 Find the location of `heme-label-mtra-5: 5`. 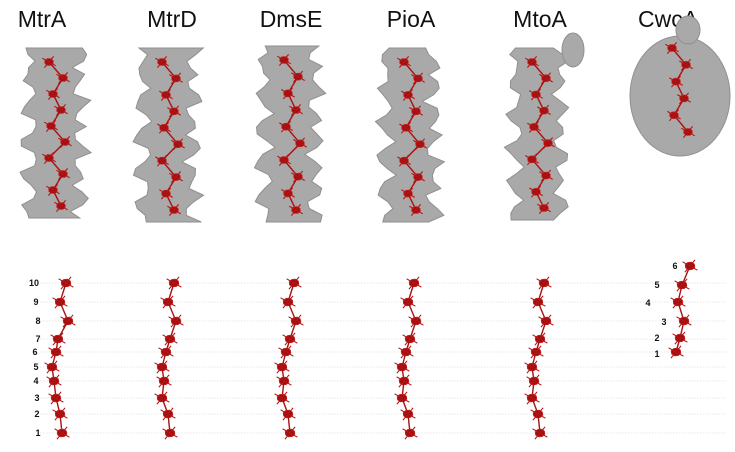

heme-label-mtra-5: 5 is located at coordinates (35, 367).